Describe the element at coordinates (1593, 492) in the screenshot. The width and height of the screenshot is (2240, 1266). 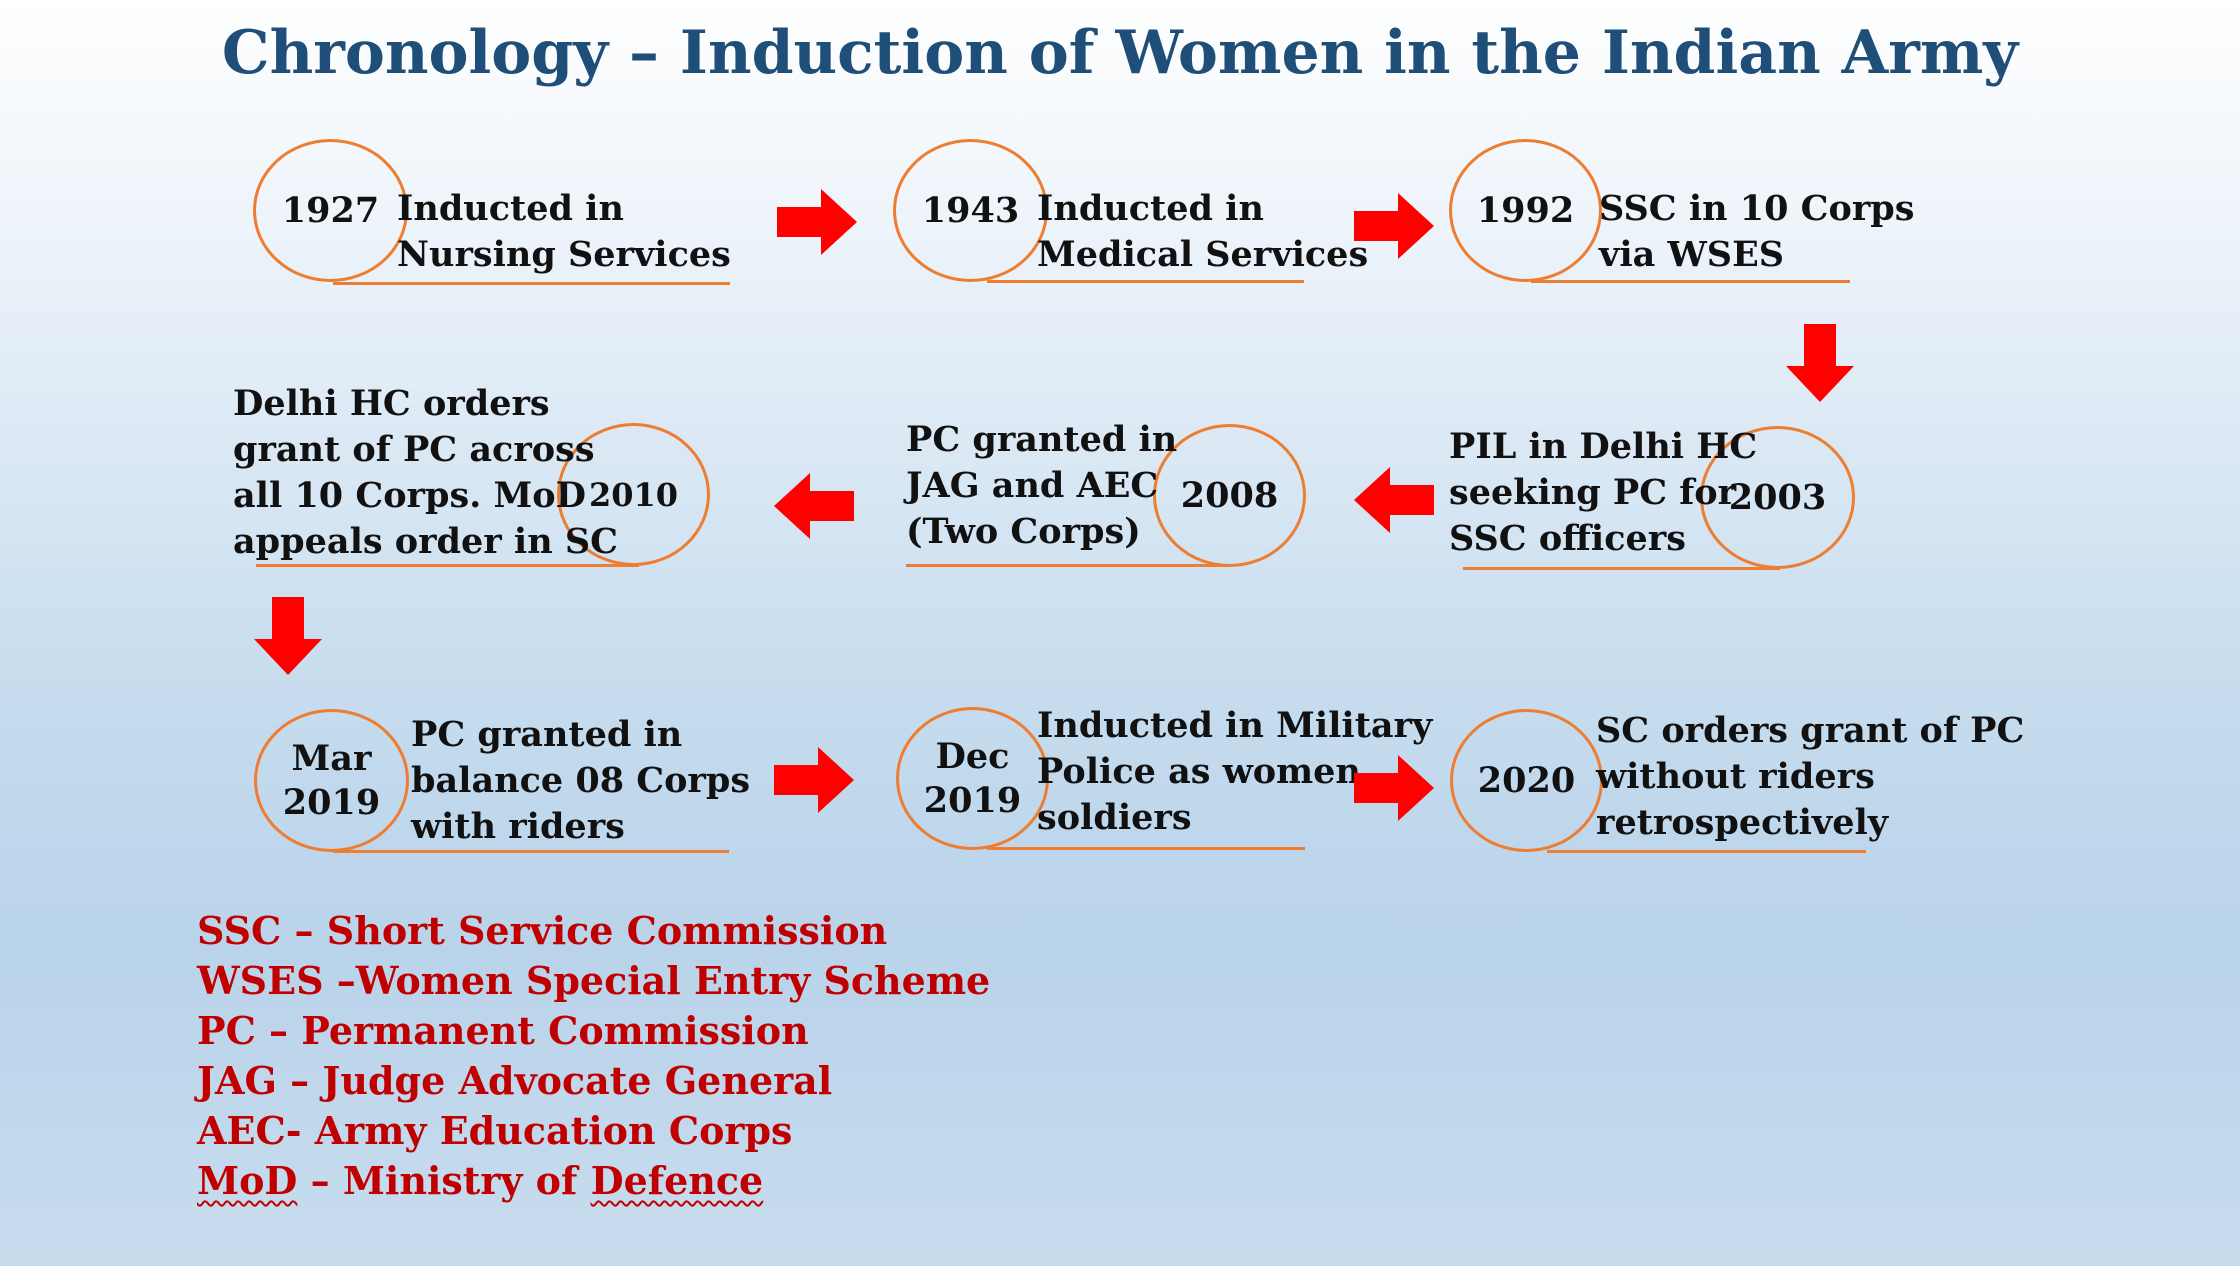
I see `event-line: seeking PC for` at that location.